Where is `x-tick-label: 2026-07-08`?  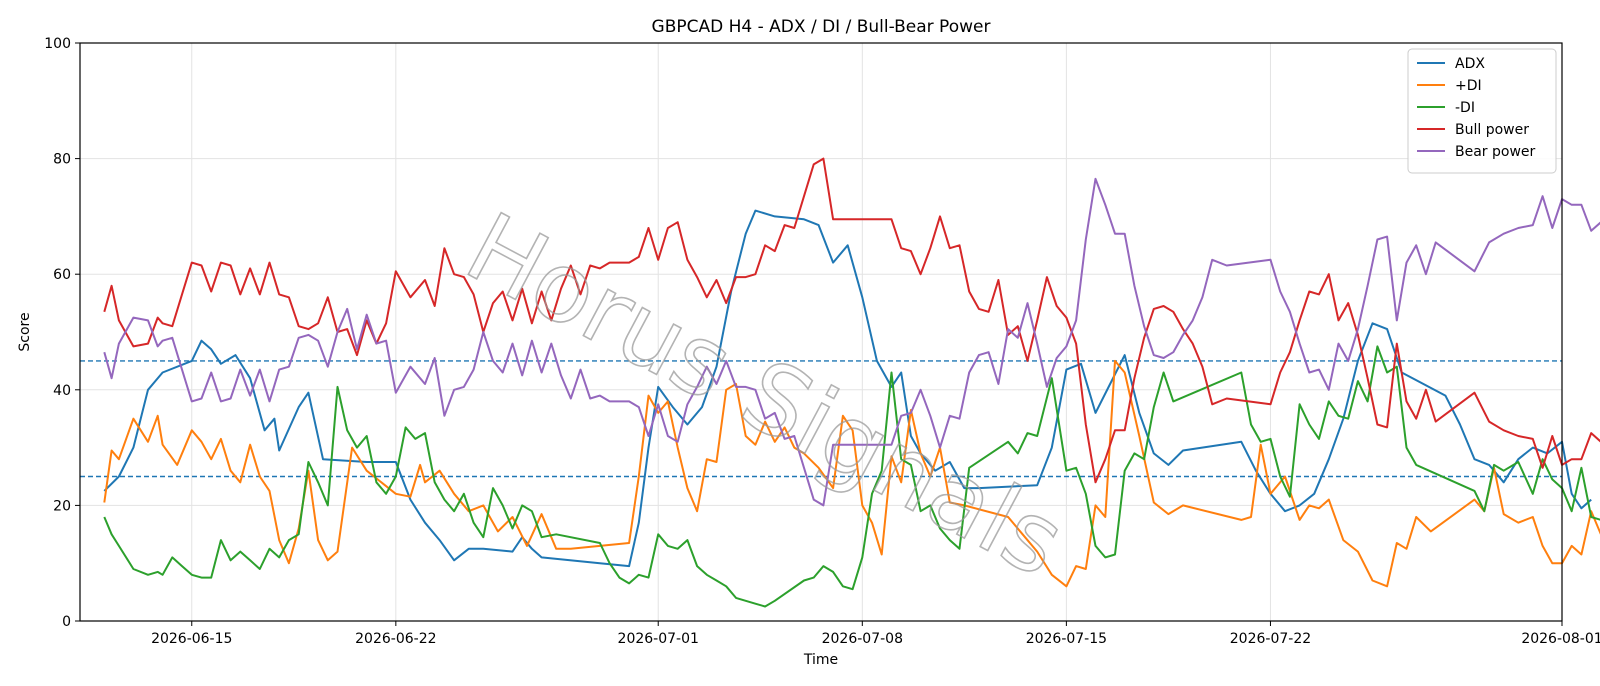 x-tick-label: 2026-07-08 is located at coordinates (862, 639).